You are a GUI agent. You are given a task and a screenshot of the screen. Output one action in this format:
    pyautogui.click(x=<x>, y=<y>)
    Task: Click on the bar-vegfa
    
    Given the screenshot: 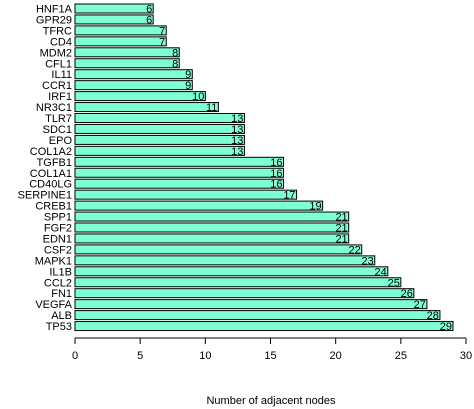 What is the action you would take?
    pyautogui.click(x=251, y=304)
    